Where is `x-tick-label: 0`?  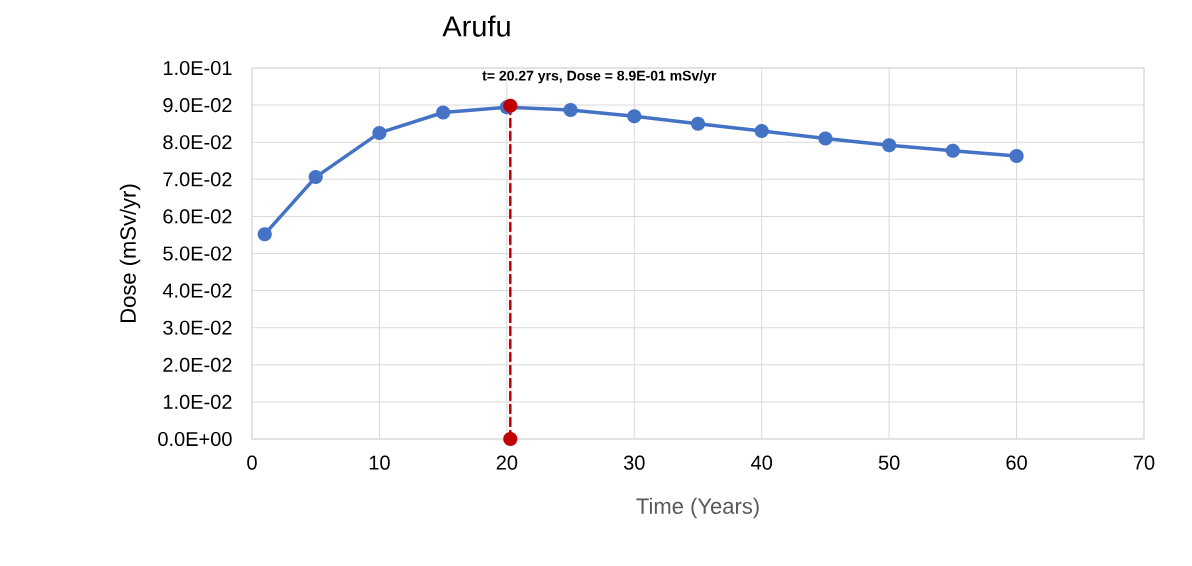 x-tick-label: 0 is located at coordinates (252, 462).